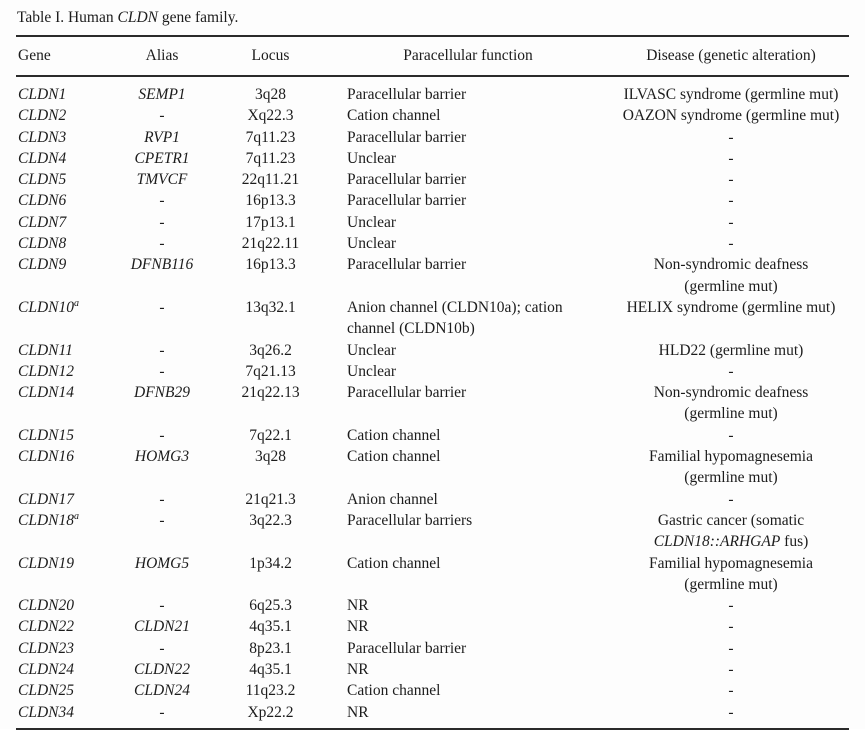 This screenshot has width=865, height=730. Describe the element at coordinates (162, 467) in the screenshot. I see `alias-cell: HOMG3` at that location.